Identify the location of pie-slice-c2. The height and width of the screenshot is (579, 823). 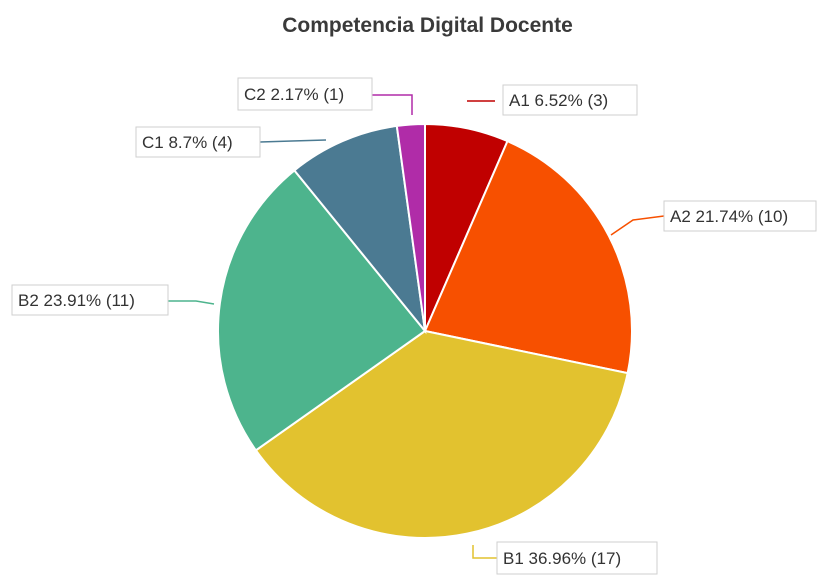
(410, 227).